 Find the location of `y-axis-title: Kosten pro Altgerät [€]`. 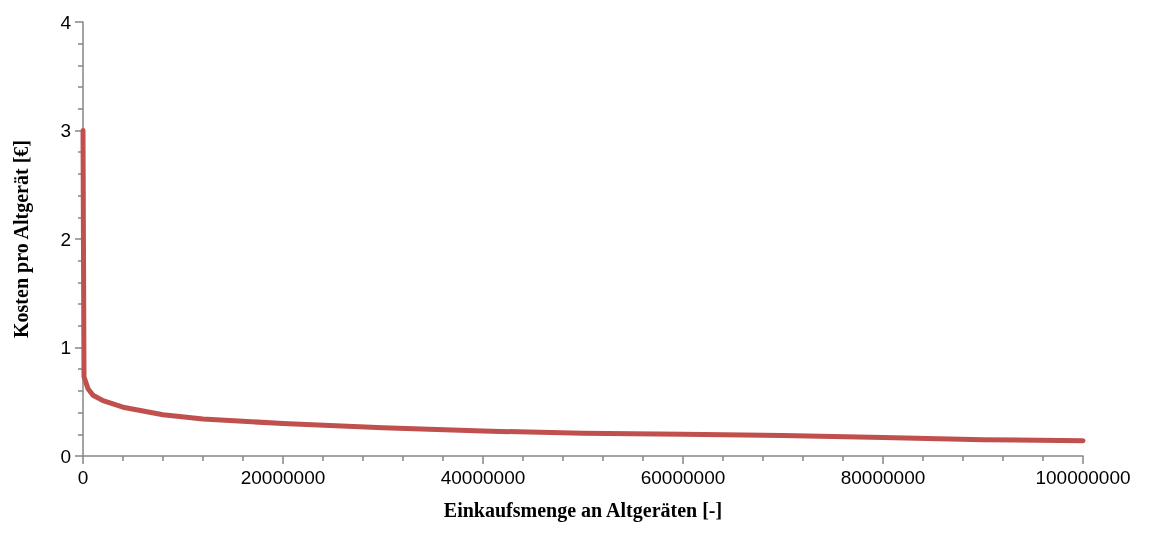

y-axis-title: Kosten pro Altgerät [€] is located at coordinates (21, 239).